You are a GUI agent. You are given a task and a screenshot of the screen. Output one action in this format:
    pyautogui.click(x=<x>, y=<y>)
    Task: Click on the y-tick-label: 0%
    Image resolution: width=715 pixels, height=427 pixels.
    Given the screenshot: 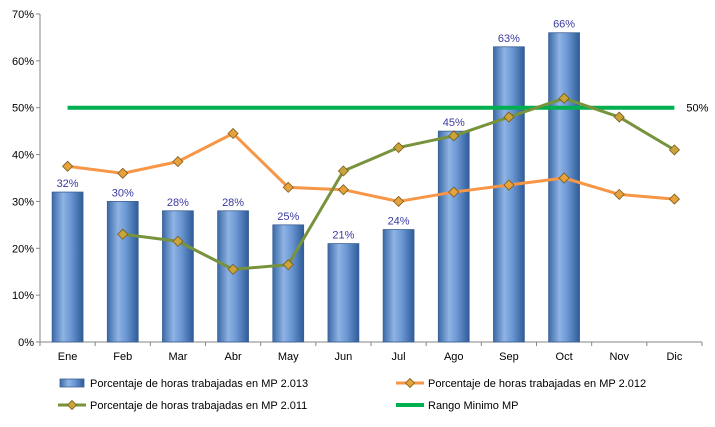 What is the action you would take?
    pyautogui.click(x=26, y=343)
    